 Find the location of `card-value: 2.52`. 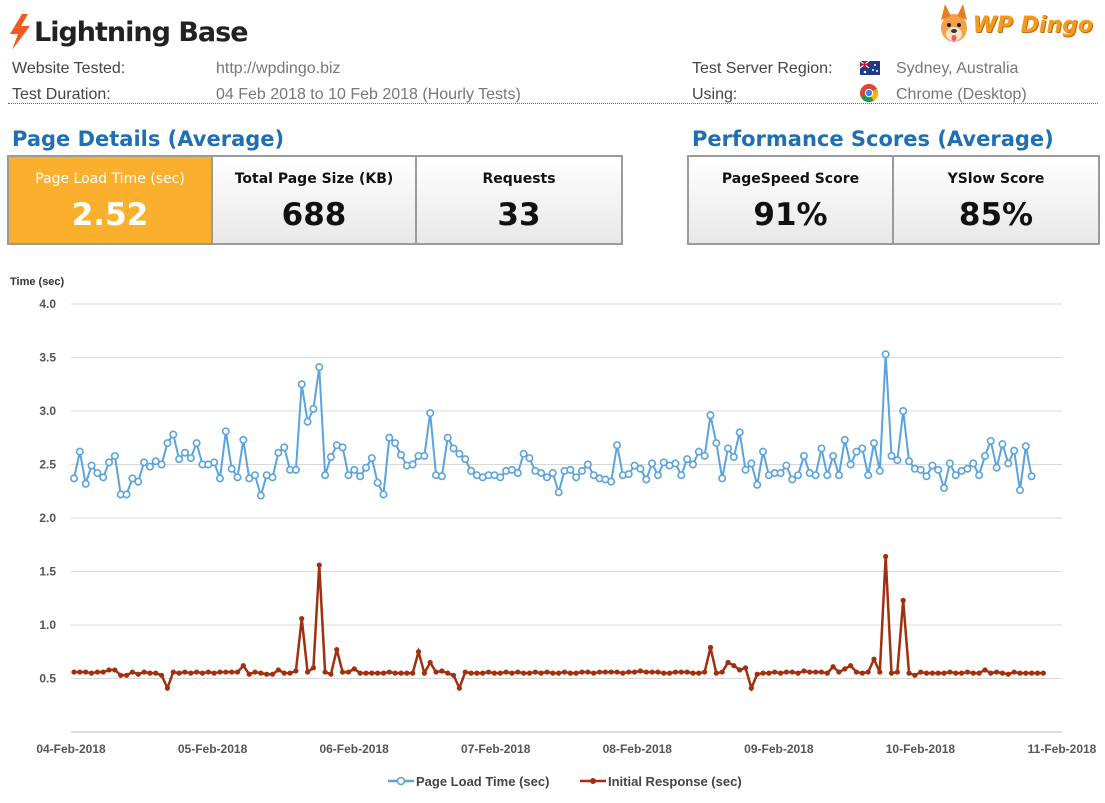

card-value: 2.52 is located at coordinates (110, 215).